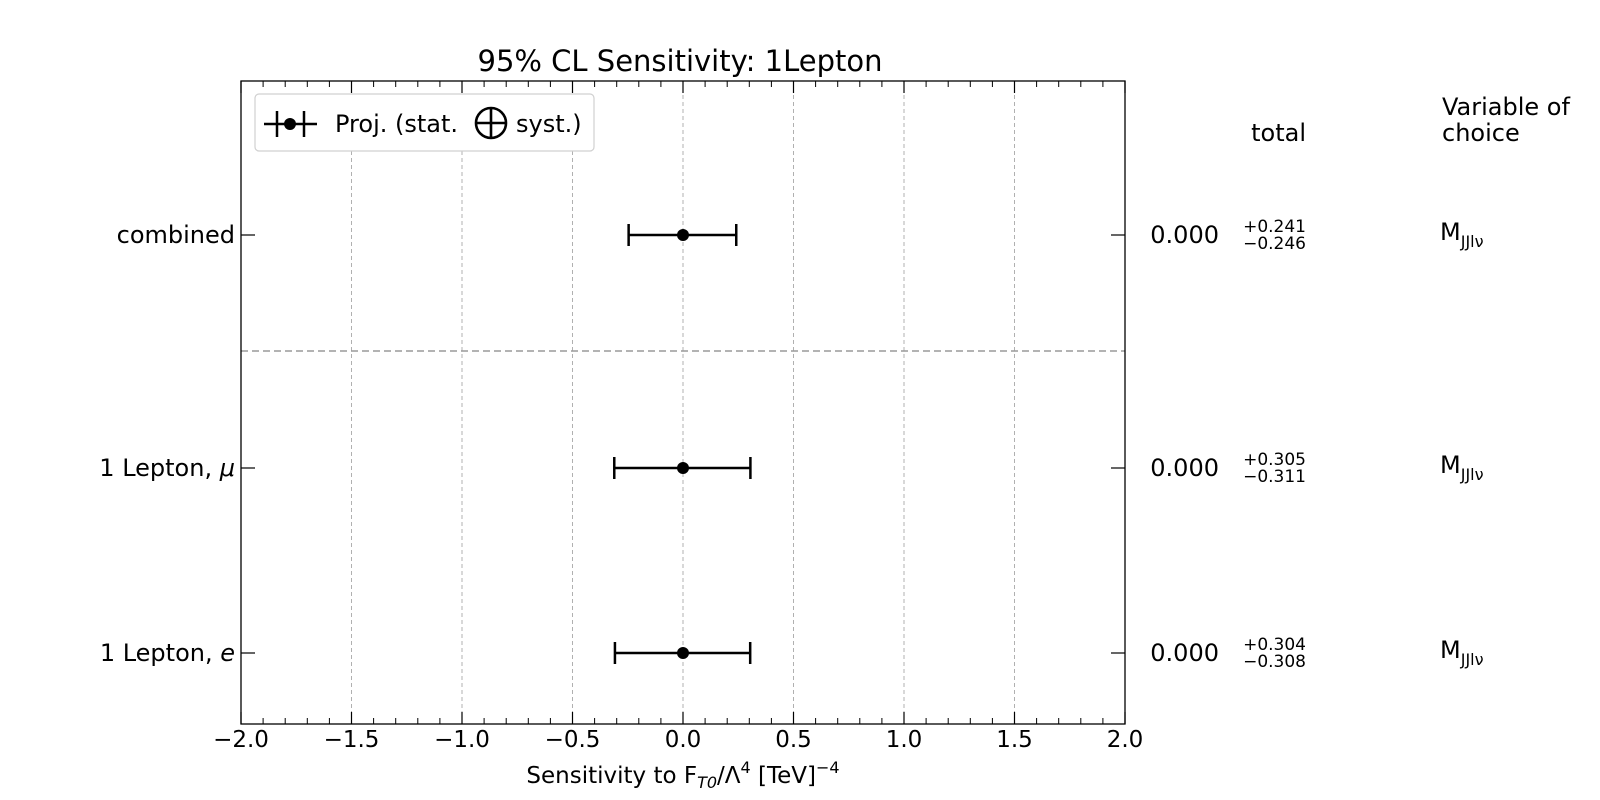 The height and width of the screenshot is (800, 1600). Describe the element at coordinates (1125, 740) in the screenshot. I see `x-tick-label: 2.0` at that location.